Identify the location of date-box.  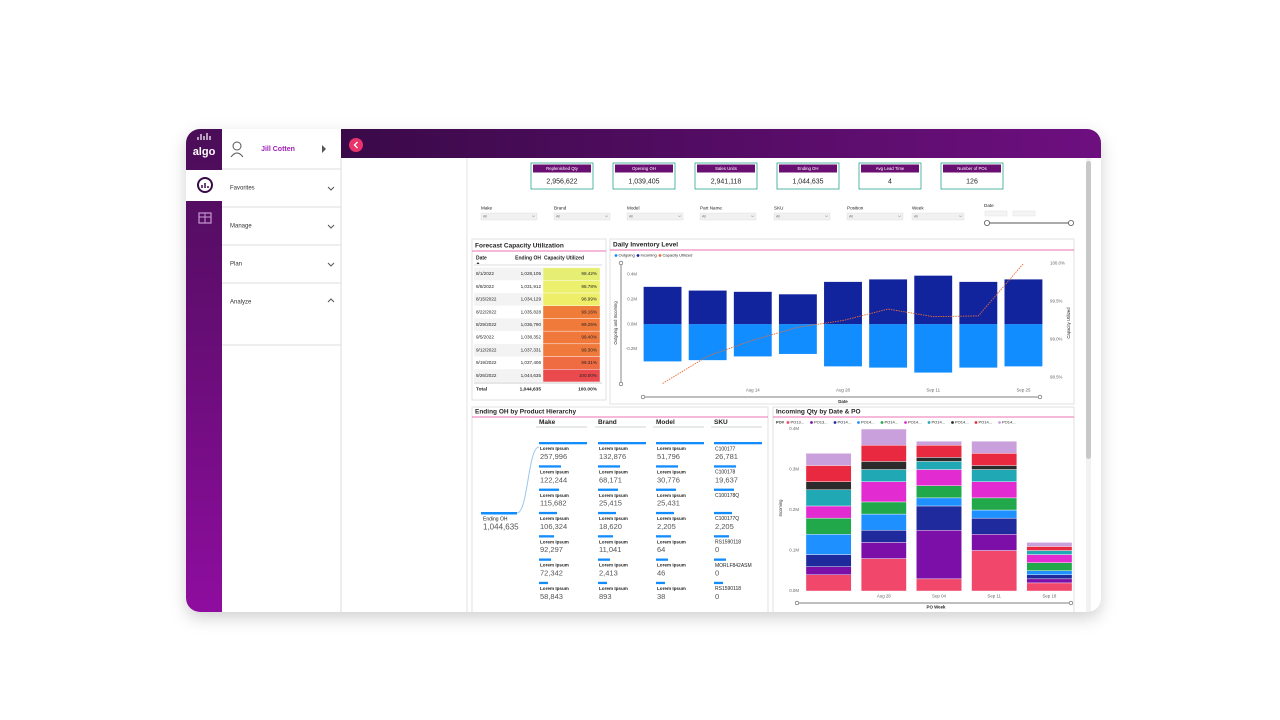
(996, 213).